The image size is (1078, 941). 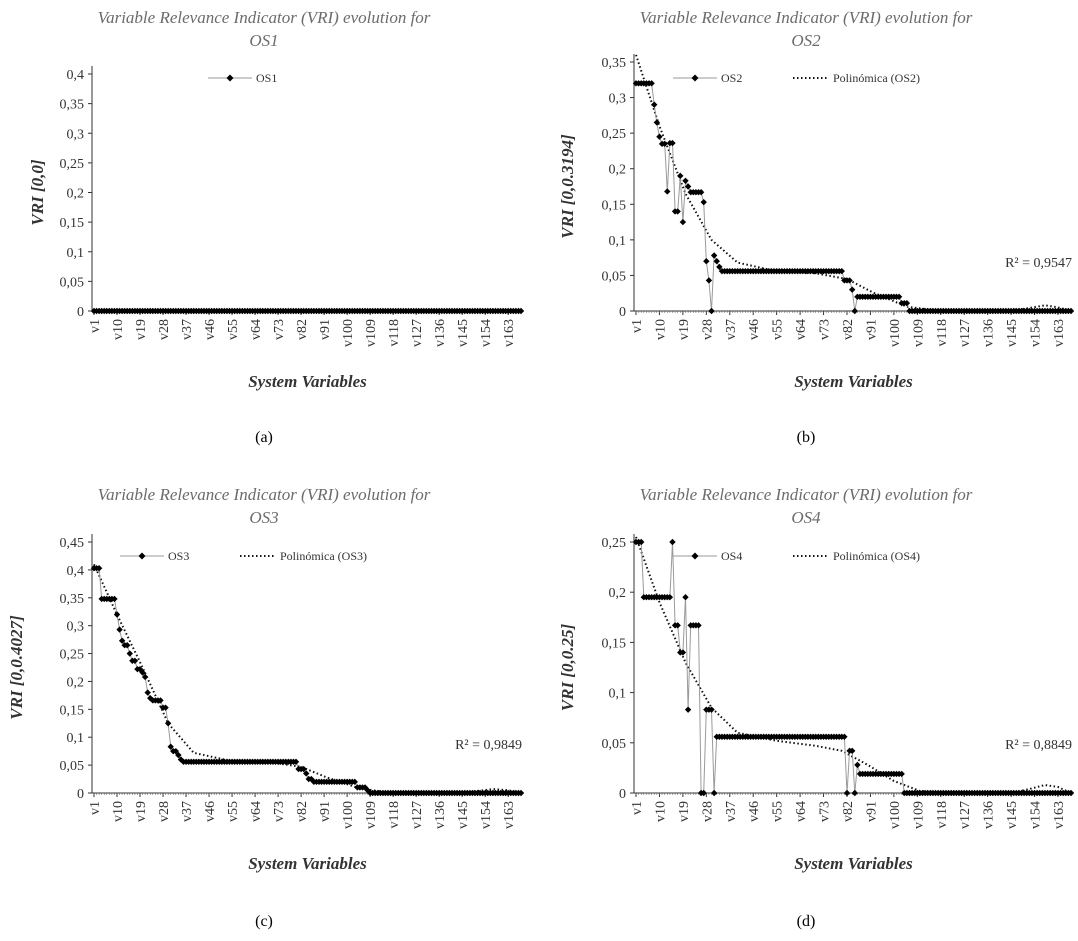 I want to click on panel-caption: (b), so click(x=806, y=437).